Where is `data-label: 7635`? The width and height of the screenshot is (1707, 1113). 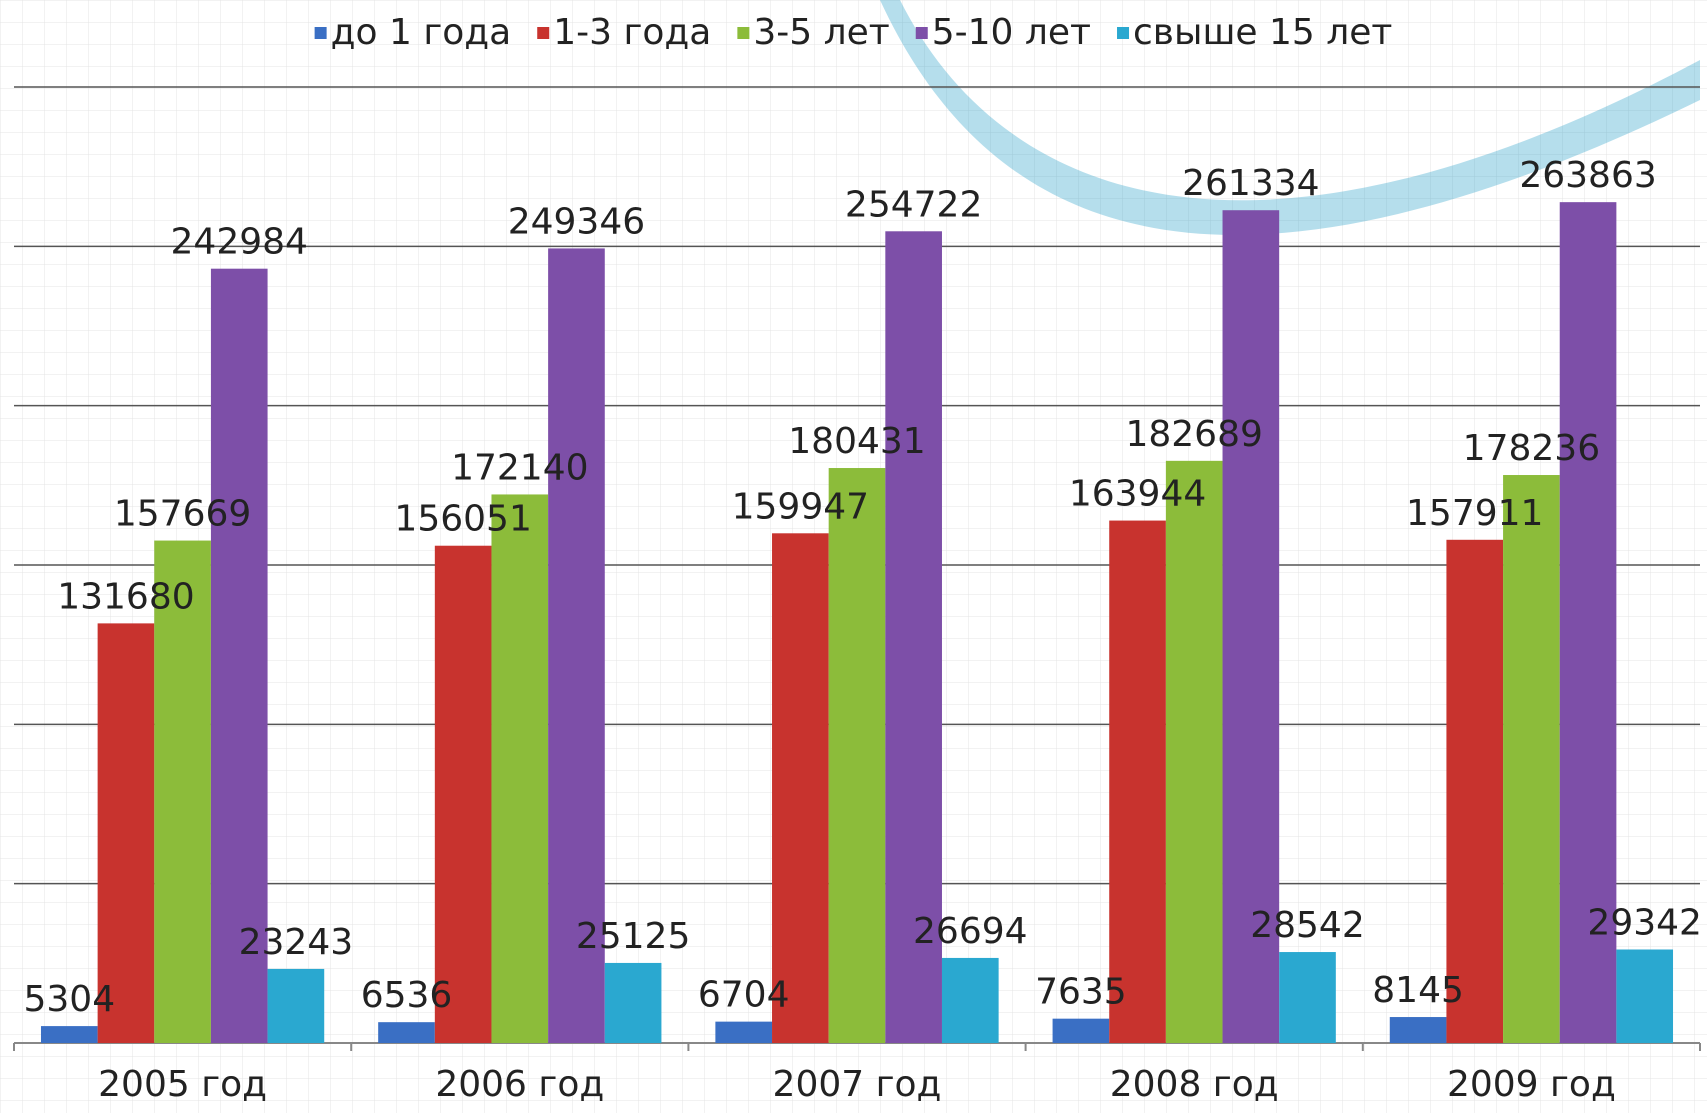 data-label: 7635 is located at coordinates (1081, 992).